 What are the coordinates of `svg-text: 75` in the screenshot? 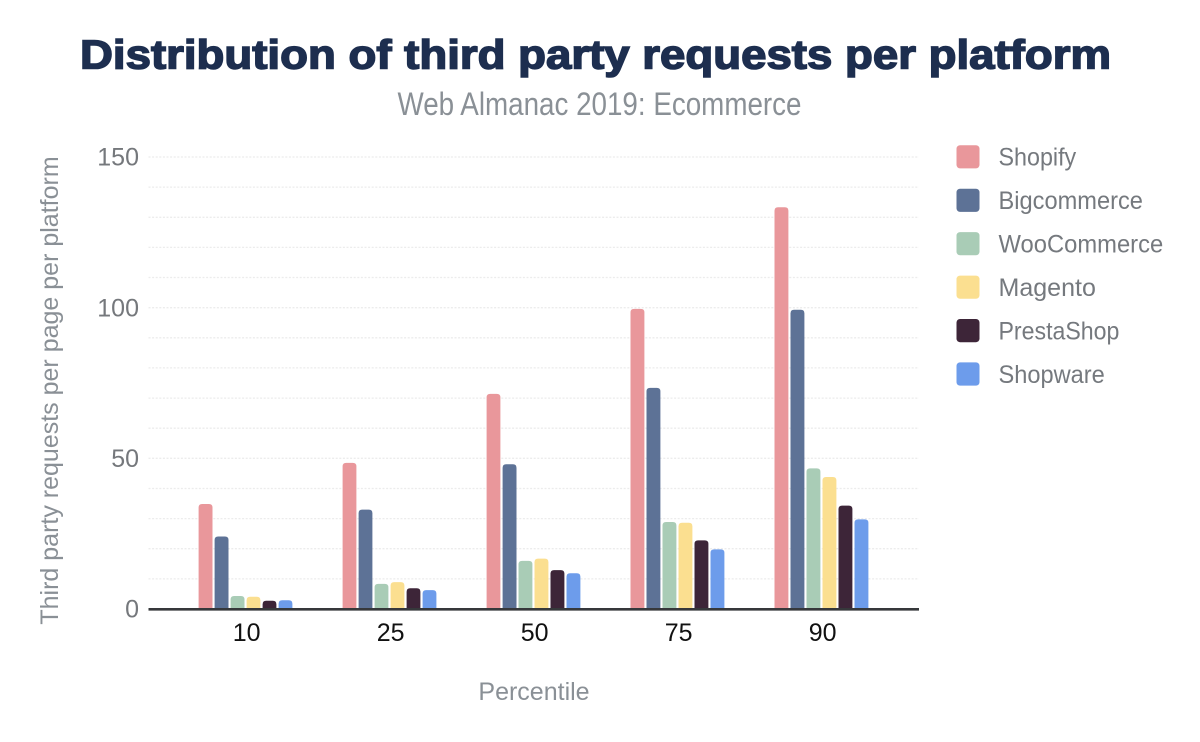 It's located at (679, 633).